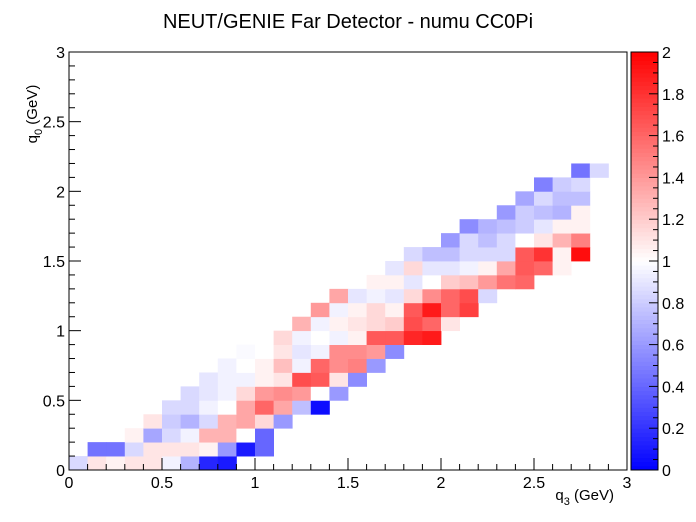 This screenshot has height=522, width=696. I want to click on color-scale: 0 0.2 0.4 0.6 0.8 1 1.2 1.4 1.6 1.8 2, so click(657, 262).